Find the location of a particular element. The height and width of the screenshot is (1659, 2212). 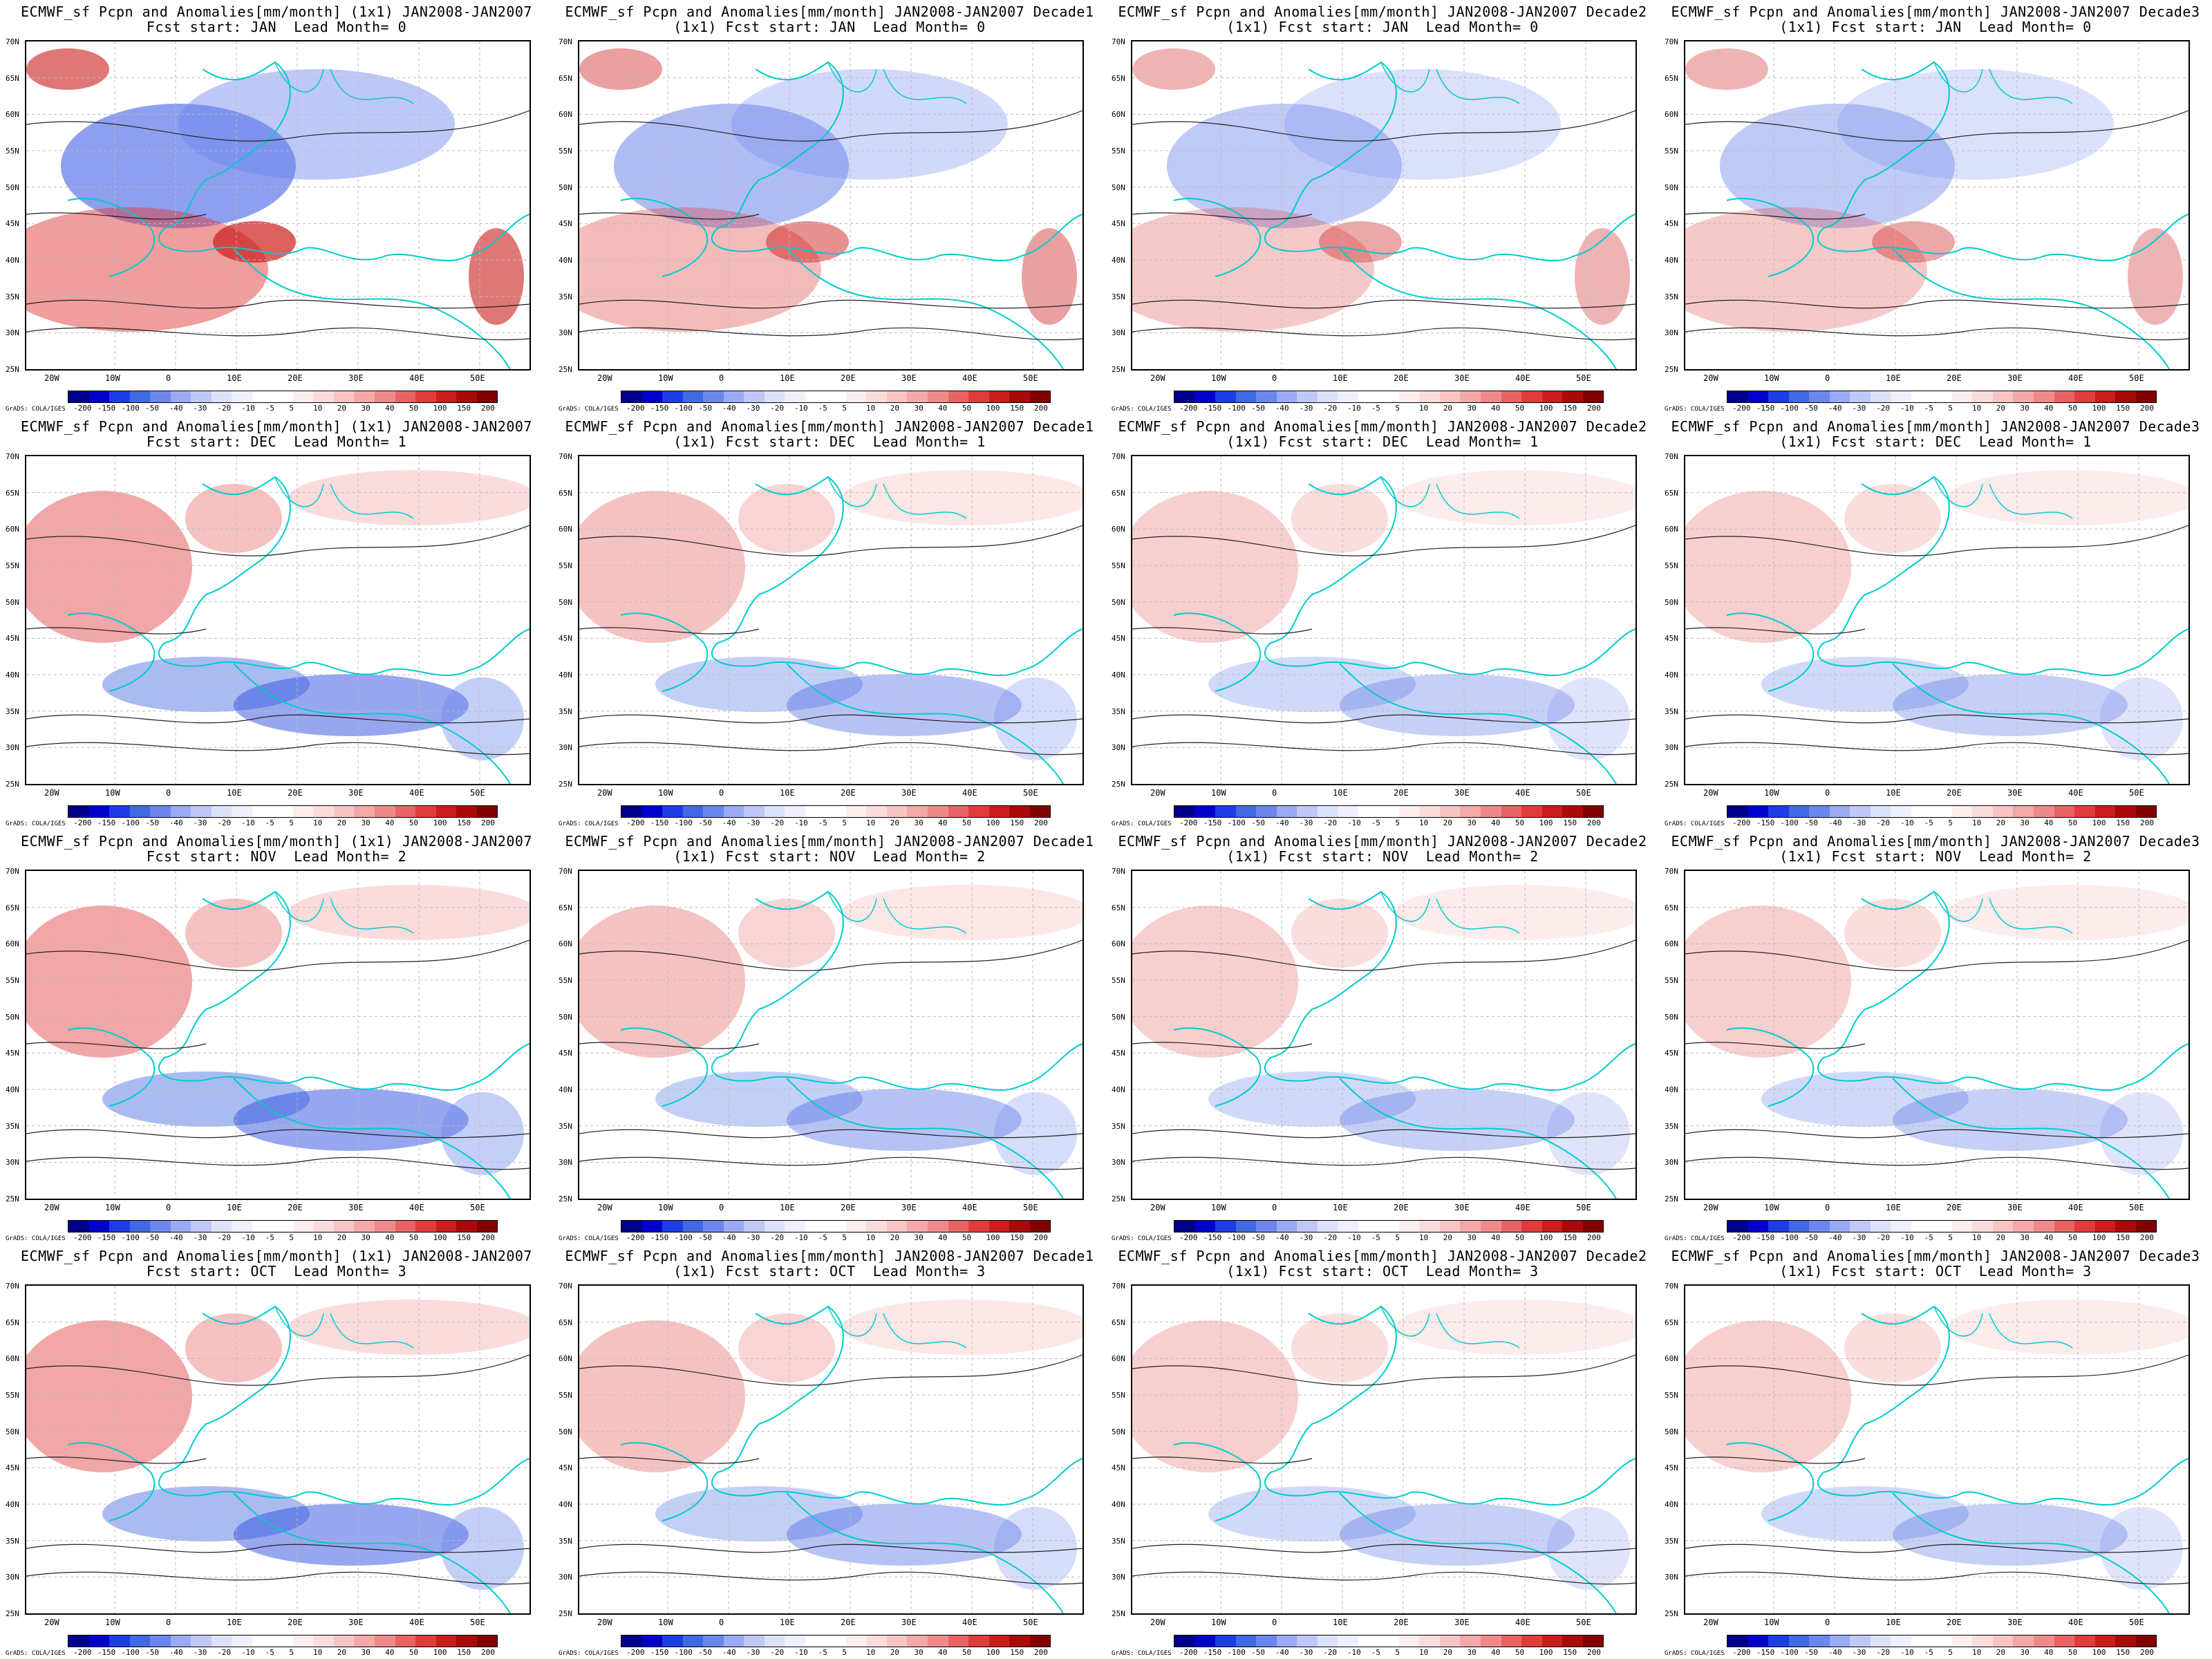

longitude-label: 30E is located at coordinates (909, 793).